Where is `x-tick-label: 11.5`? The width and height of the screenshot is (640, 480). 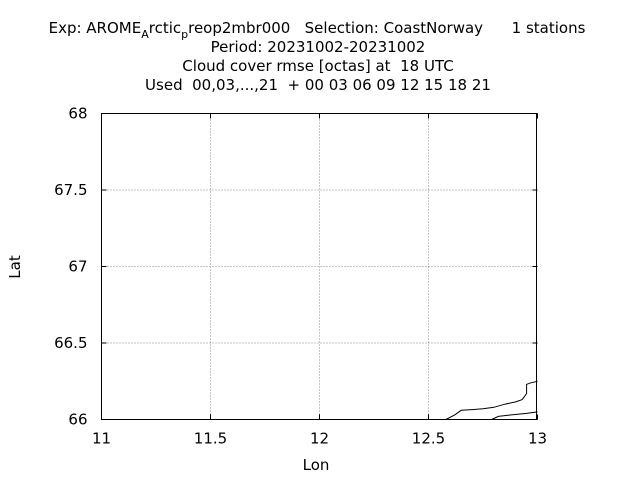
x-tick-label: 11.5 is located at coordinates (210, 439).